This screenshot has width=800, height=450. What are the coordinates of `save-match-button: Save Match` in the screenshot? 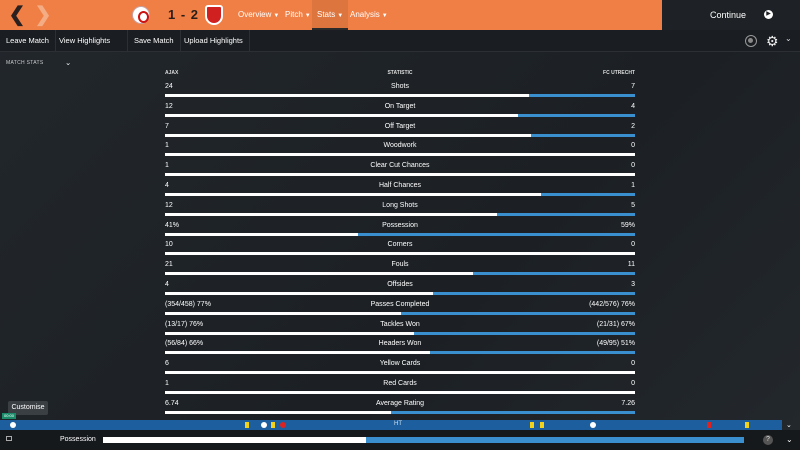 It's located at (154, 41).